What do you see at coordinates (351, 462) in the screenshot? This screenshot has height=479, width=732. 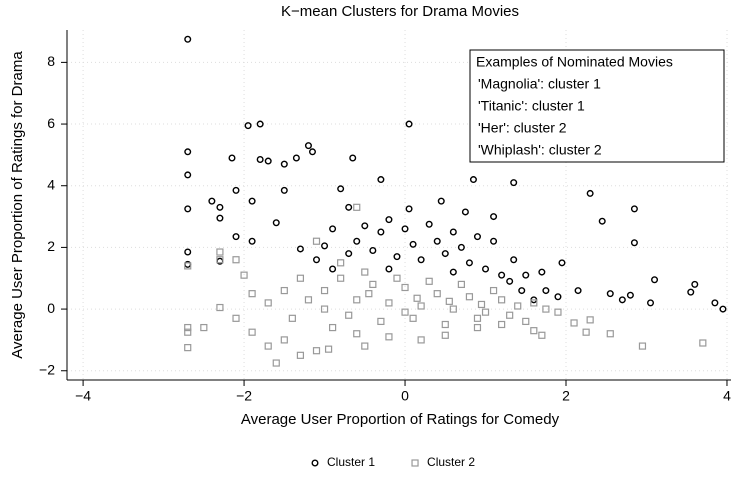 I see `legend-label: Cluster 1` at bounding box center [351, 462].